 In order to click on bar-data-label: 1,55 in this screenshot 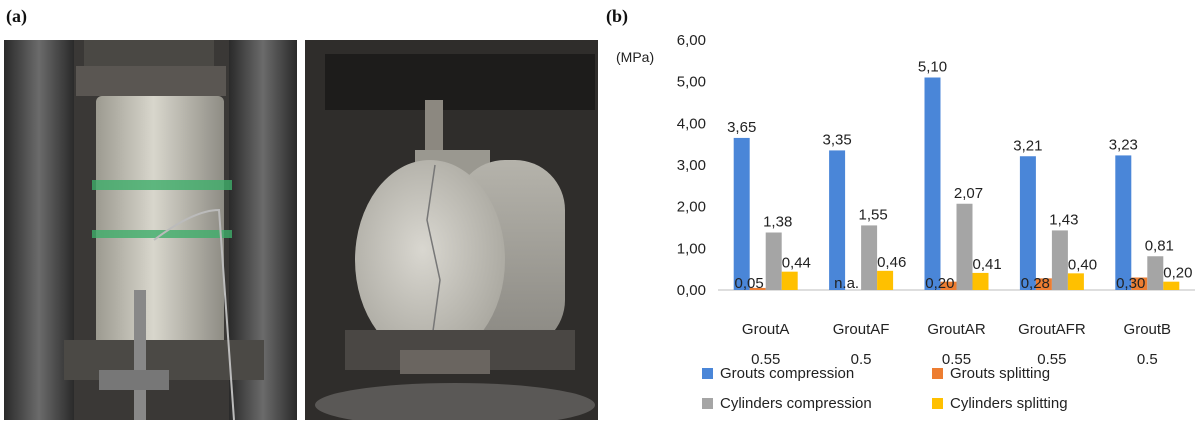, I will do `click(872, 214)`.